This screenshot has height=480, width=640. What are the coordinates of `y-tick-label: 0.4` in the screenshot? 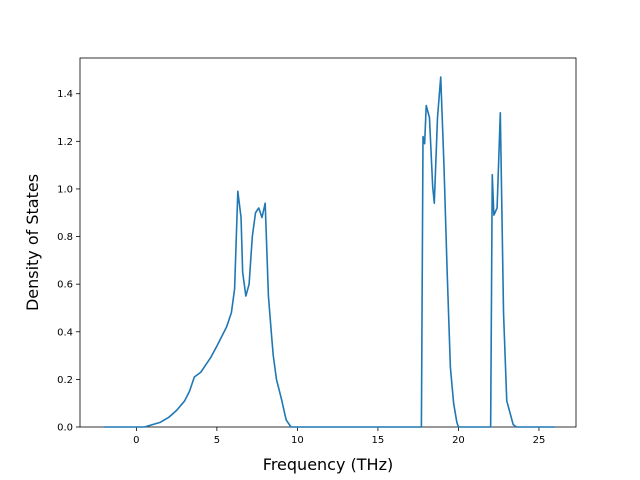 It's located at (65, 332).